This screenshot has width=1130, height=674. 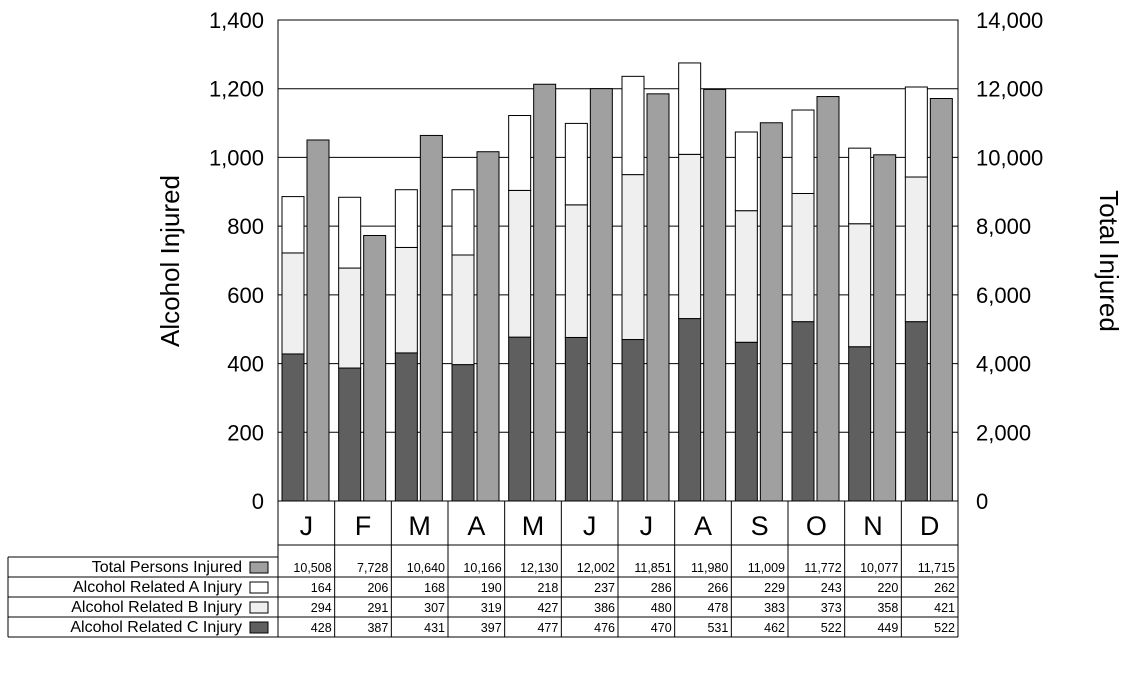 What do you see at coordinates (590, 526) in the screenshot?
I see `x-category-label: J` at bounding box center [590, 526].